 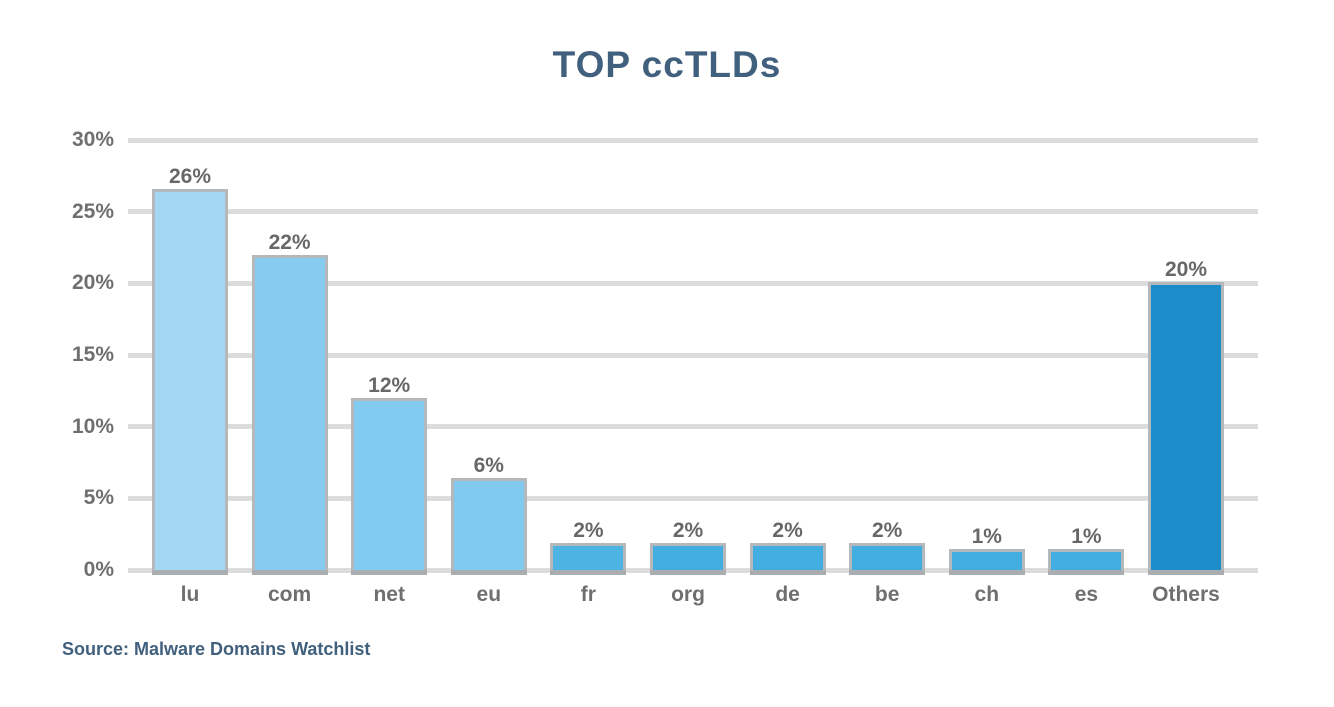 I want to click on y-axis-tick-label: 5%, so click(x=98, y=498).